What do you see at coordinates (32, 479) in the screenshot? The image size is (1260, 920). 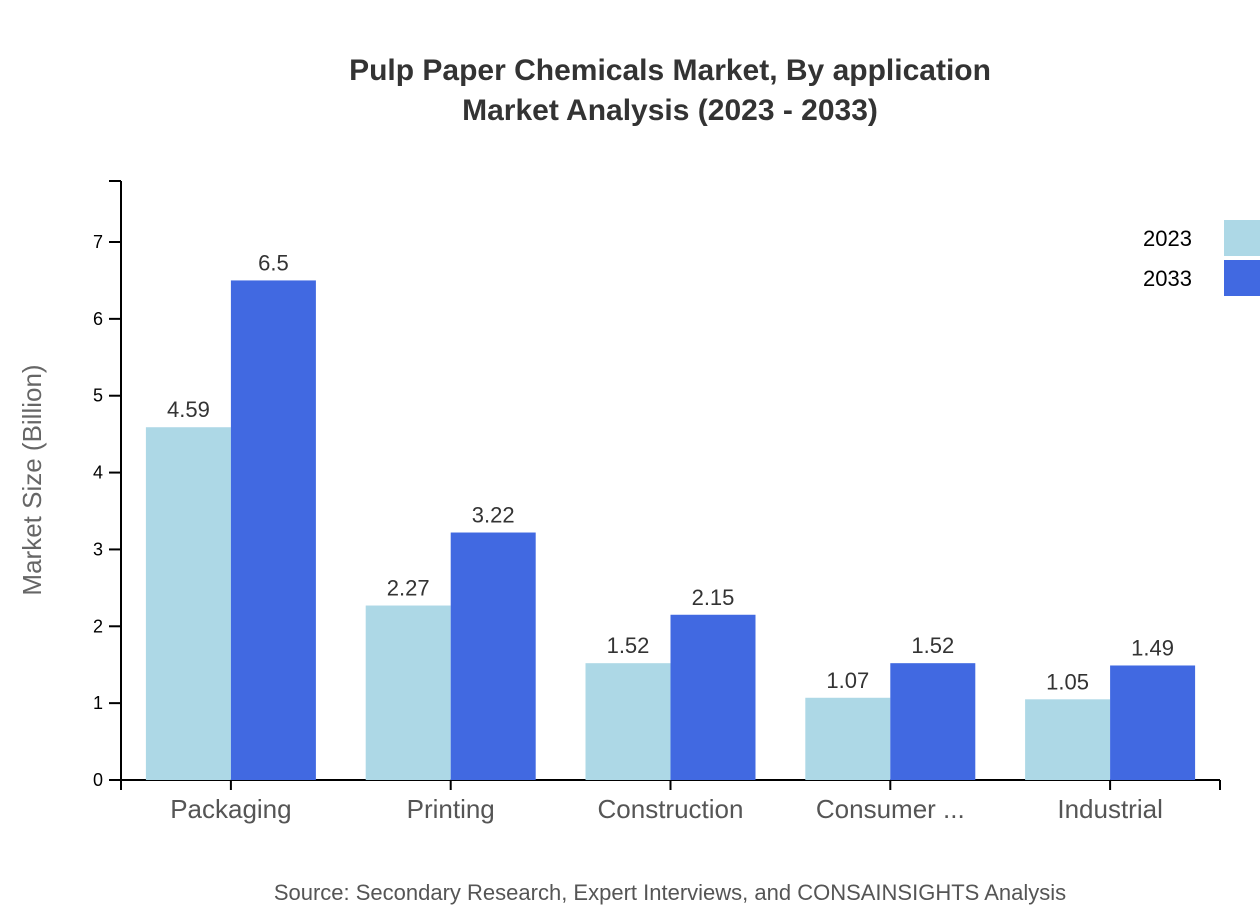 I see `y-axis-title: Market Size (Billion)` at bounding box center [32, 479].